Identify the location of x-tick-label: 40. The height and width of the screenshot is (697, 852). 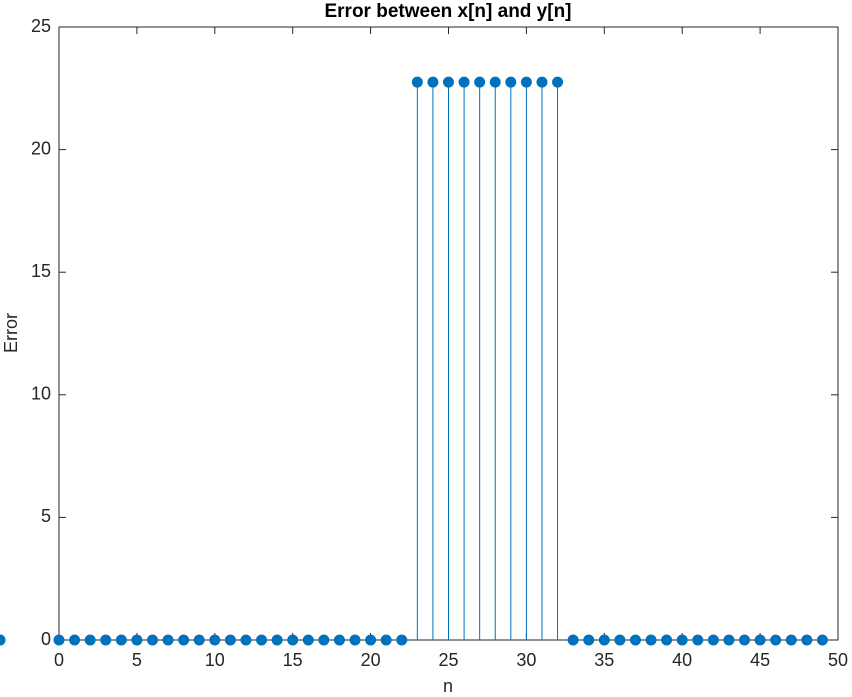
(682, 660).